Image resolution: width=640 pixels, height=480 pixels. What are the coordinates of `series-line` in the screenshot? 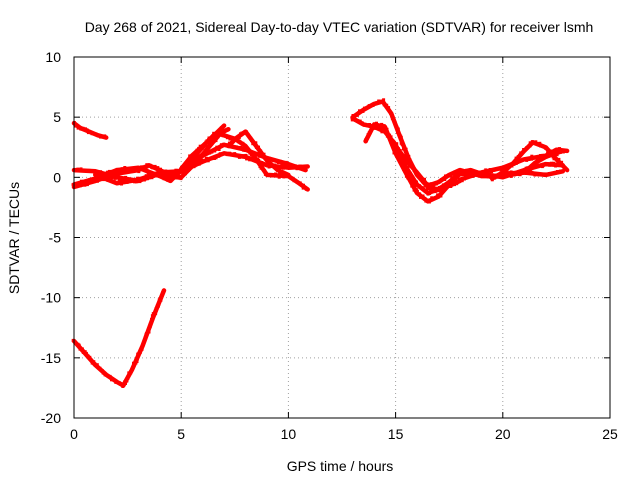 It's located at (119, 338).